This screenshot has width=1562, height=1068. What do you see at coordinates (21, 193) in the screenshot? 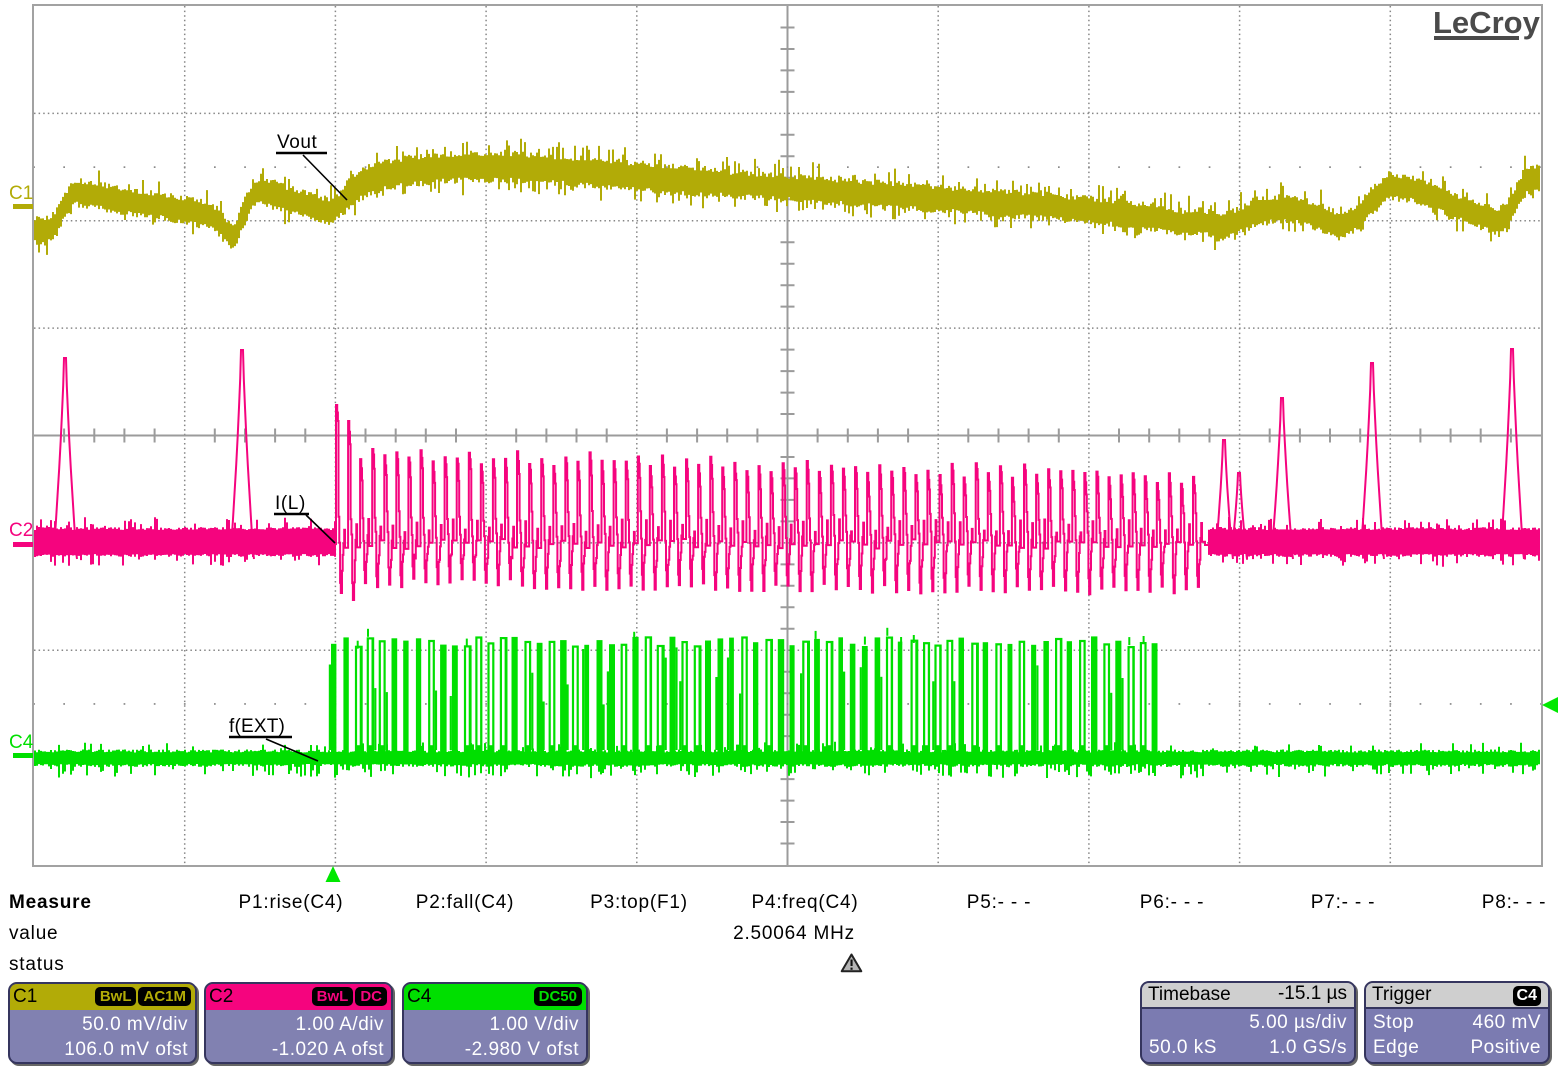
I see `svg-text: C1` at bounding box center [21, 193].